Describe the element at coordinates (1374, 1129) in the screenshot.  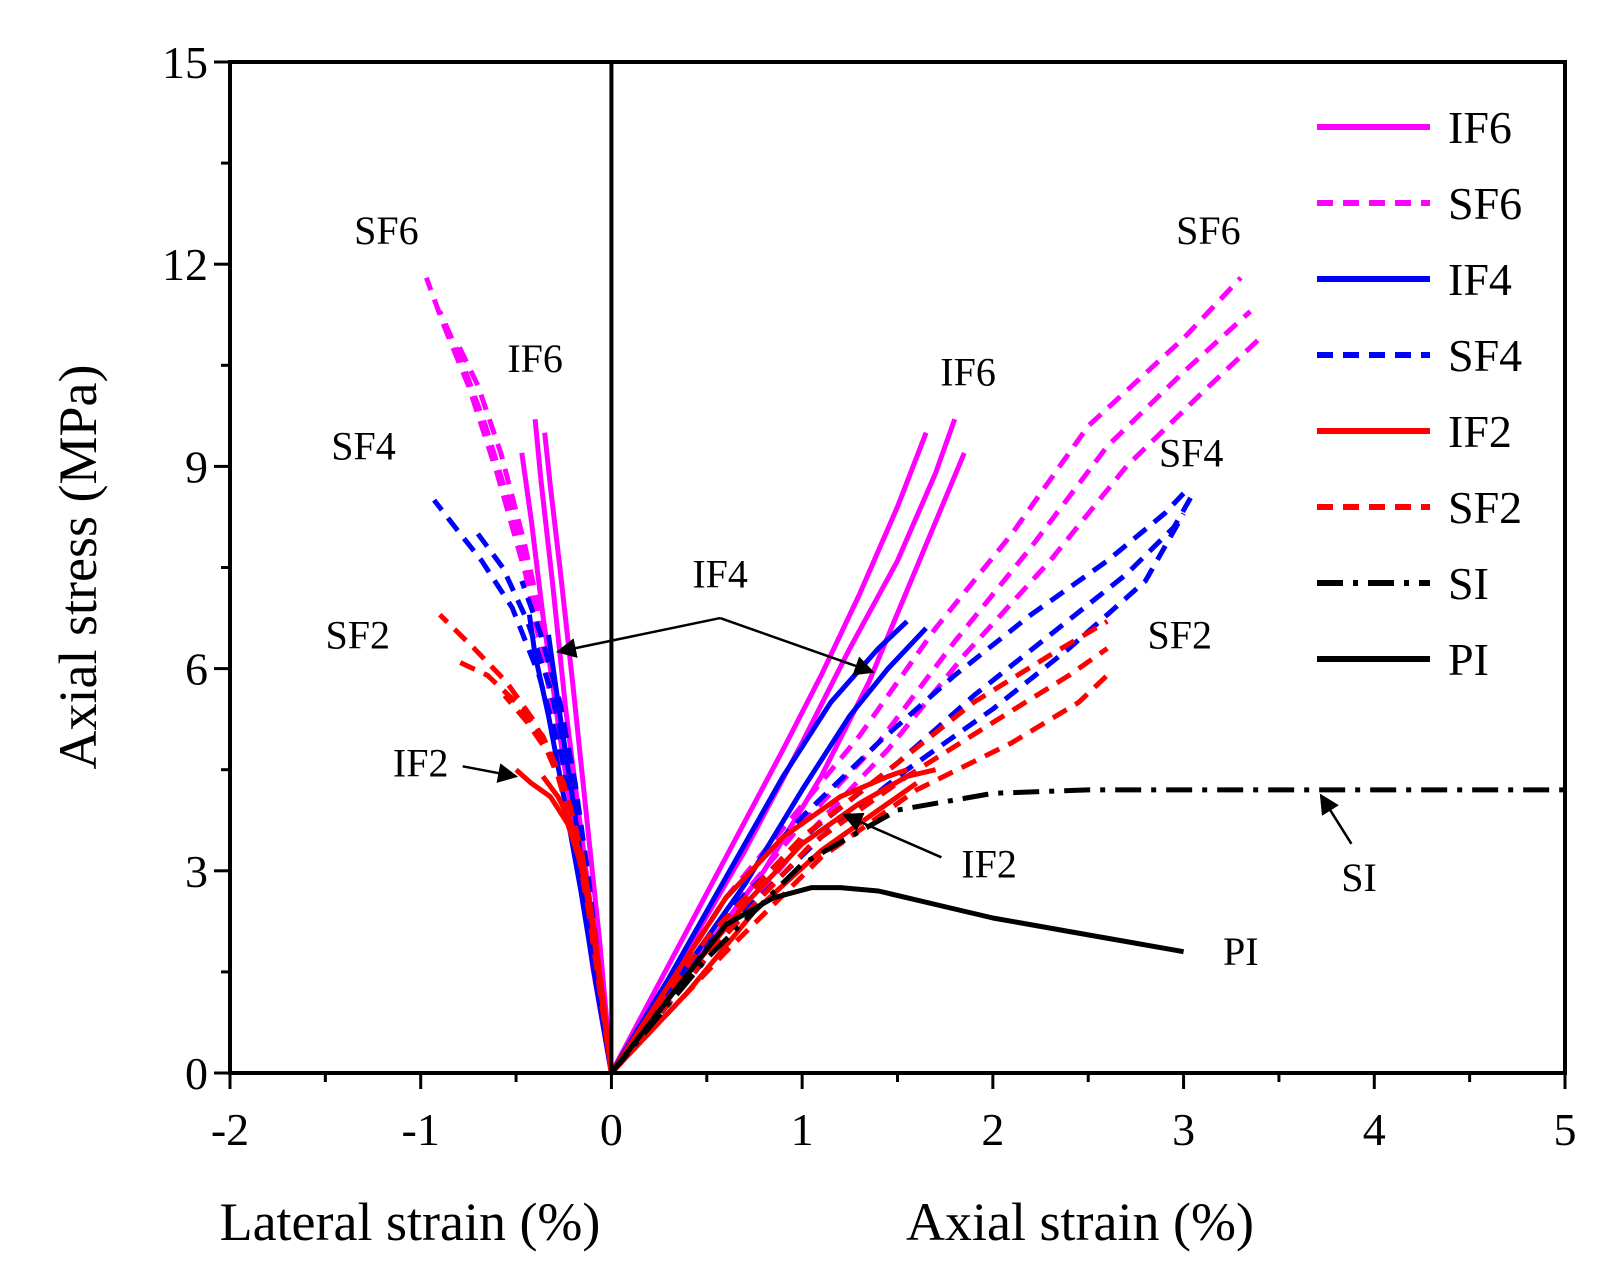
I see `x-tick-label: 4` at that location.